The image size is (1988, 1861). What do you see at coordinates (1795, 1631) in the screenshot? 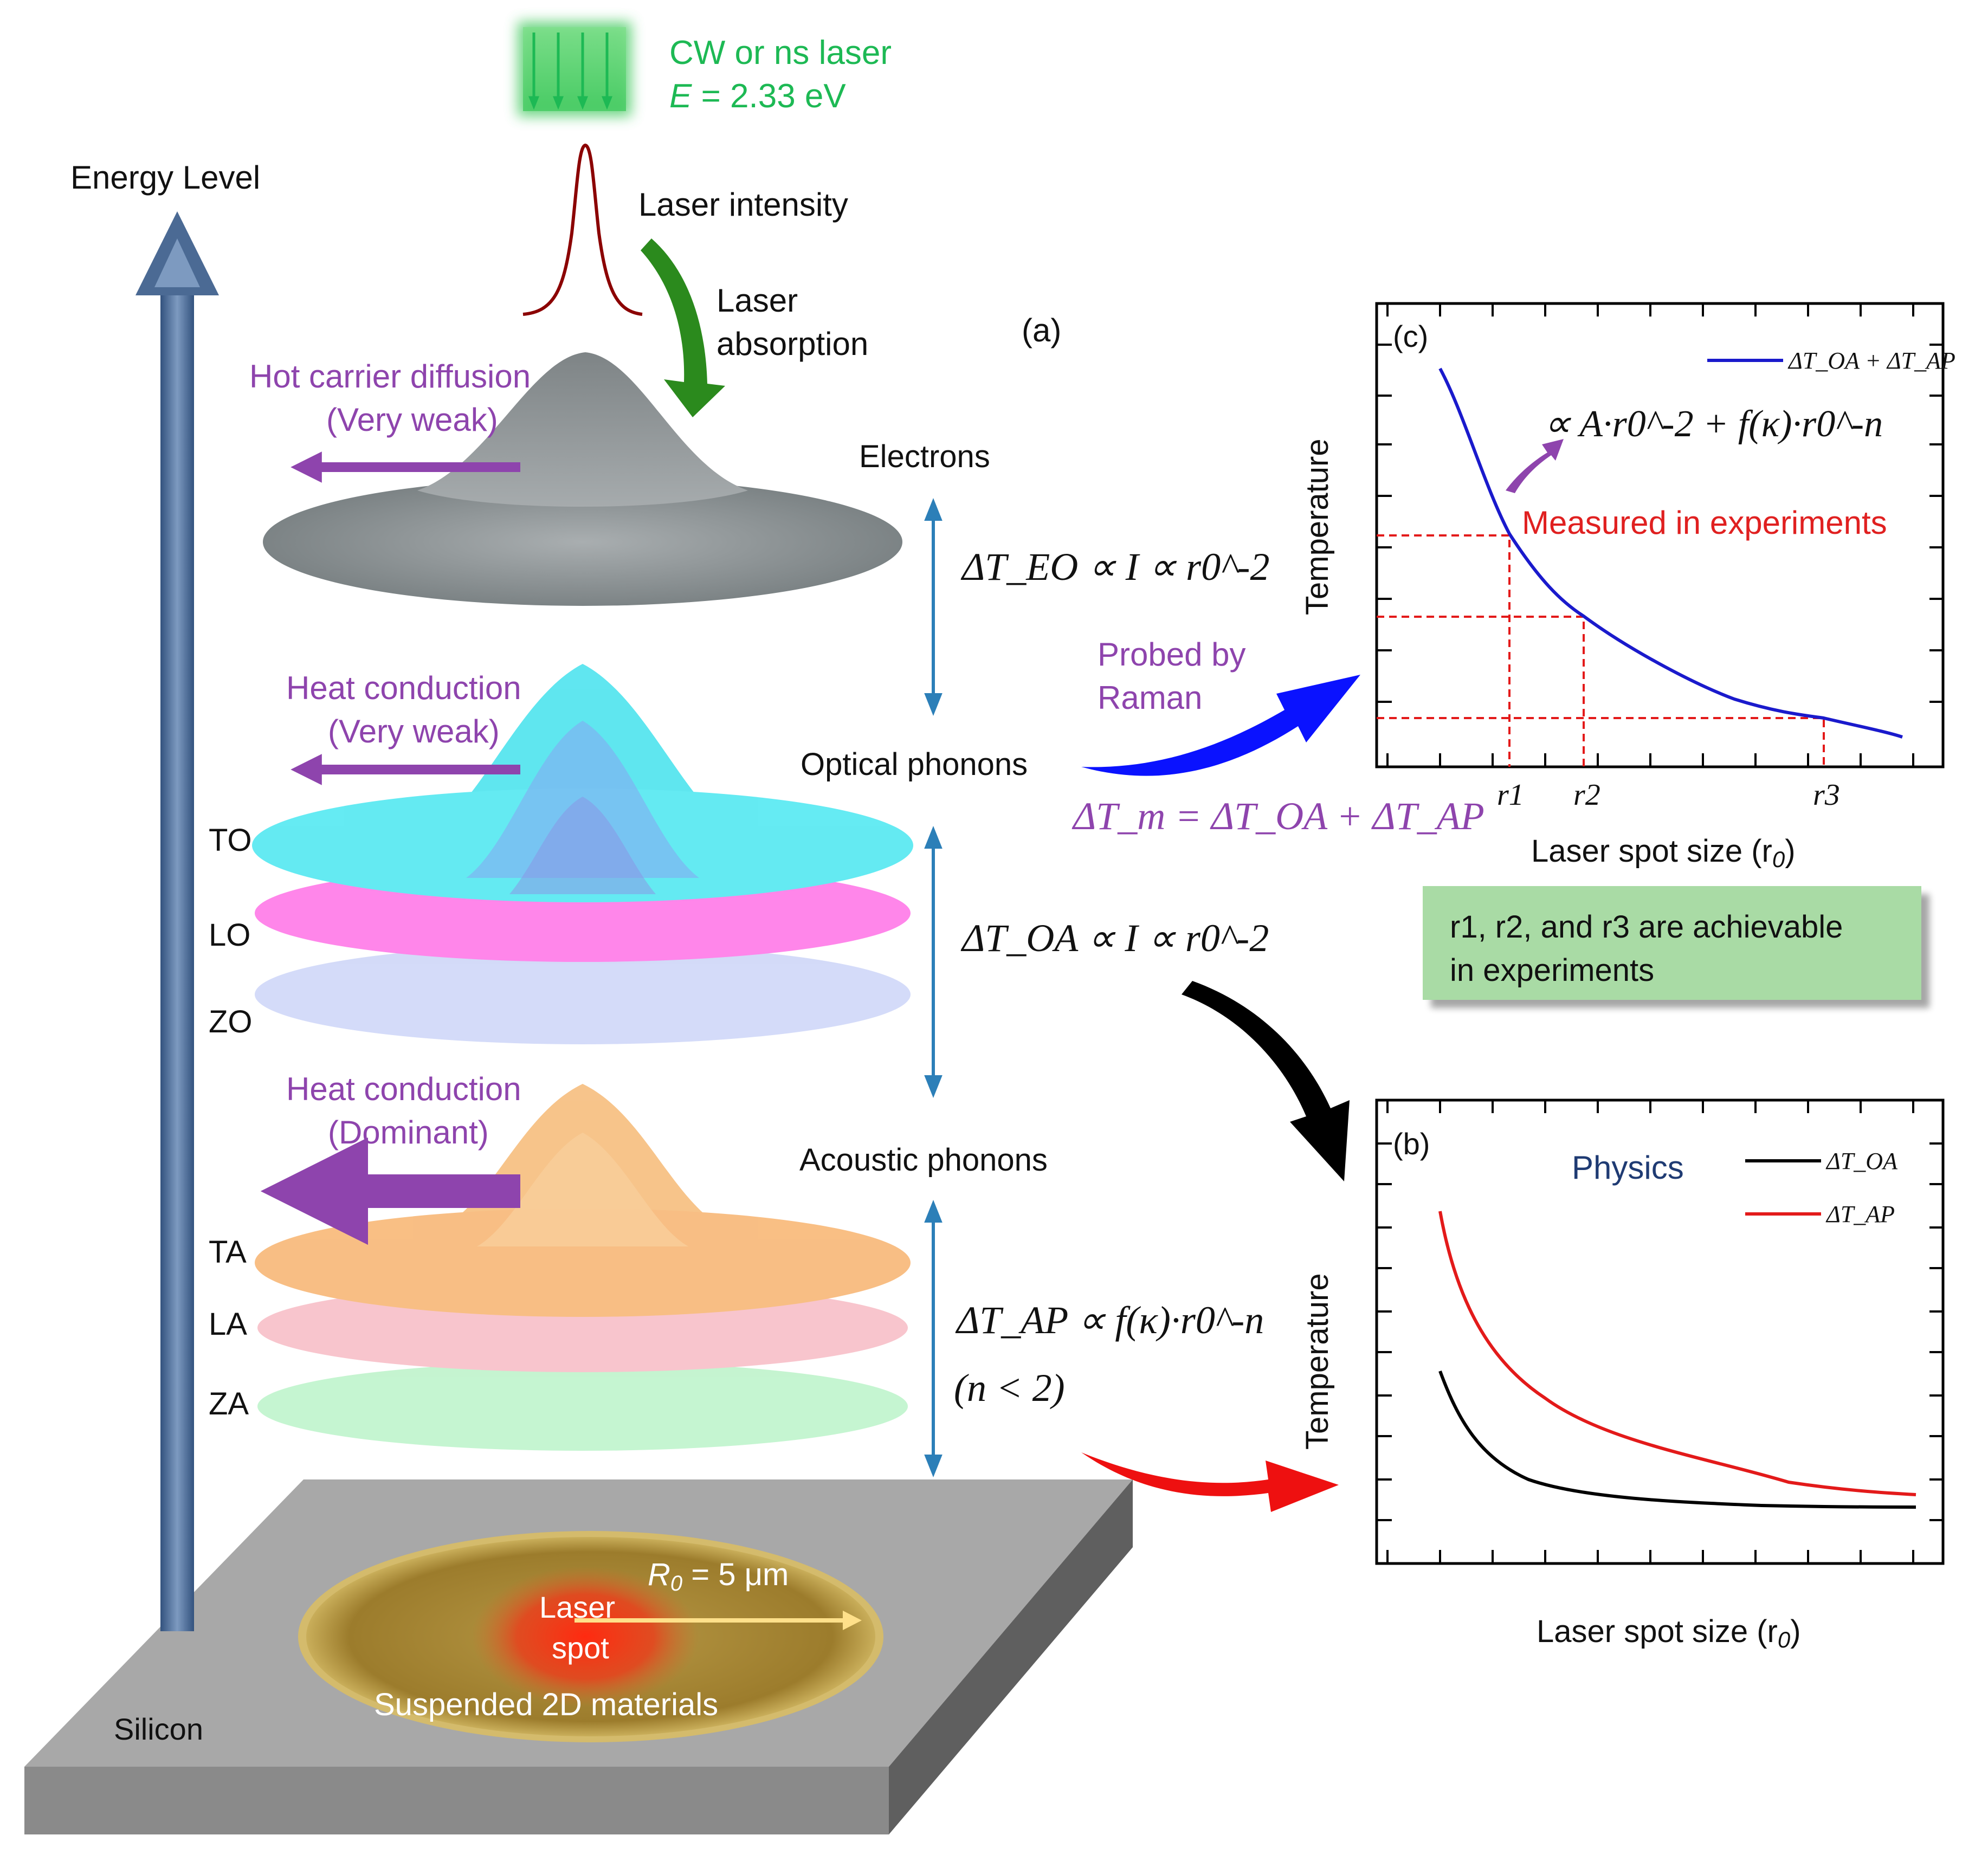
I see `panel-b-xlabel-end: )` at bounding box center [1795, 1631].